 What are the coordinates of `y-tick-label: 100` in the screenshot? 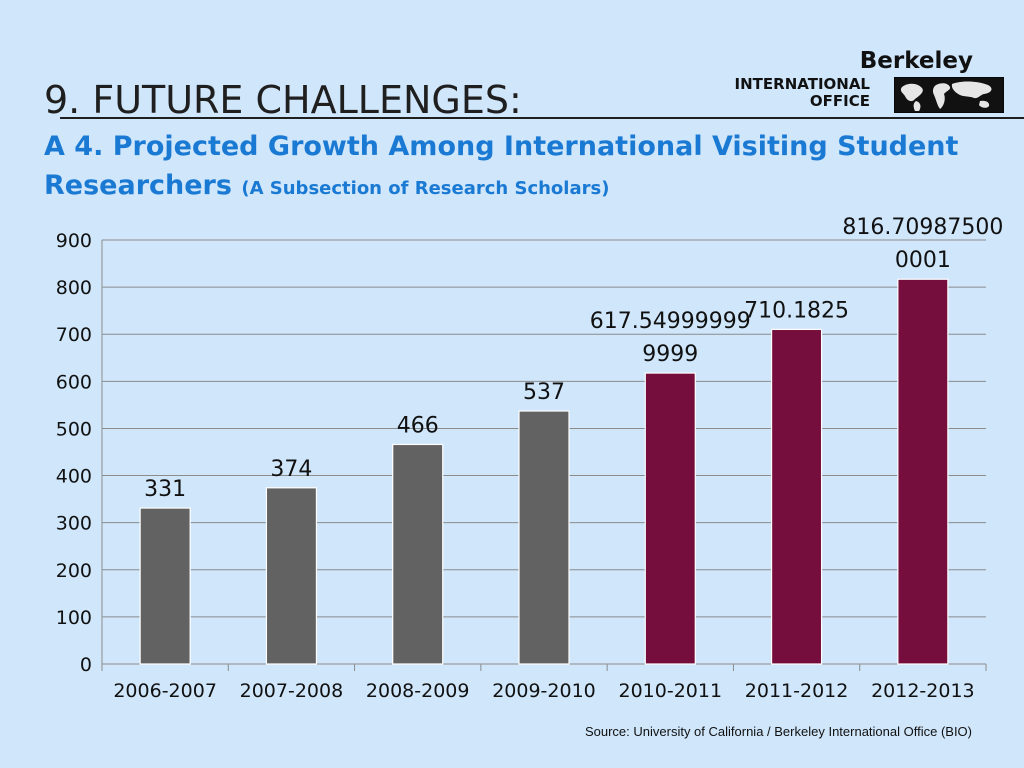 It's located at (74, 618).